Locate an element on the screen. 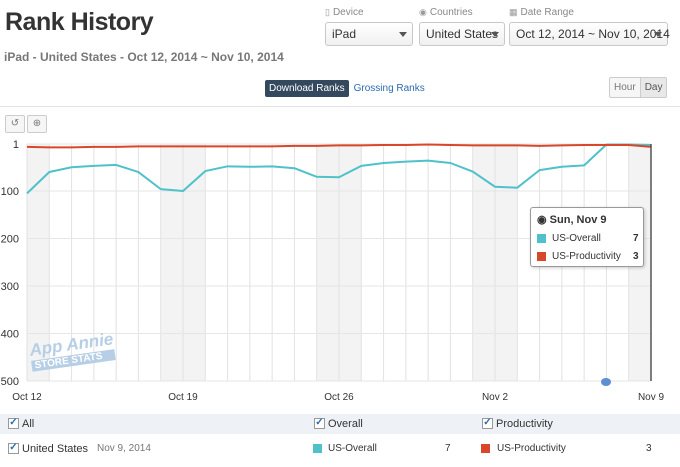 The width and height of the screenshot is (680, 467). hour-button: Hour is located at coordinates (625, 87).